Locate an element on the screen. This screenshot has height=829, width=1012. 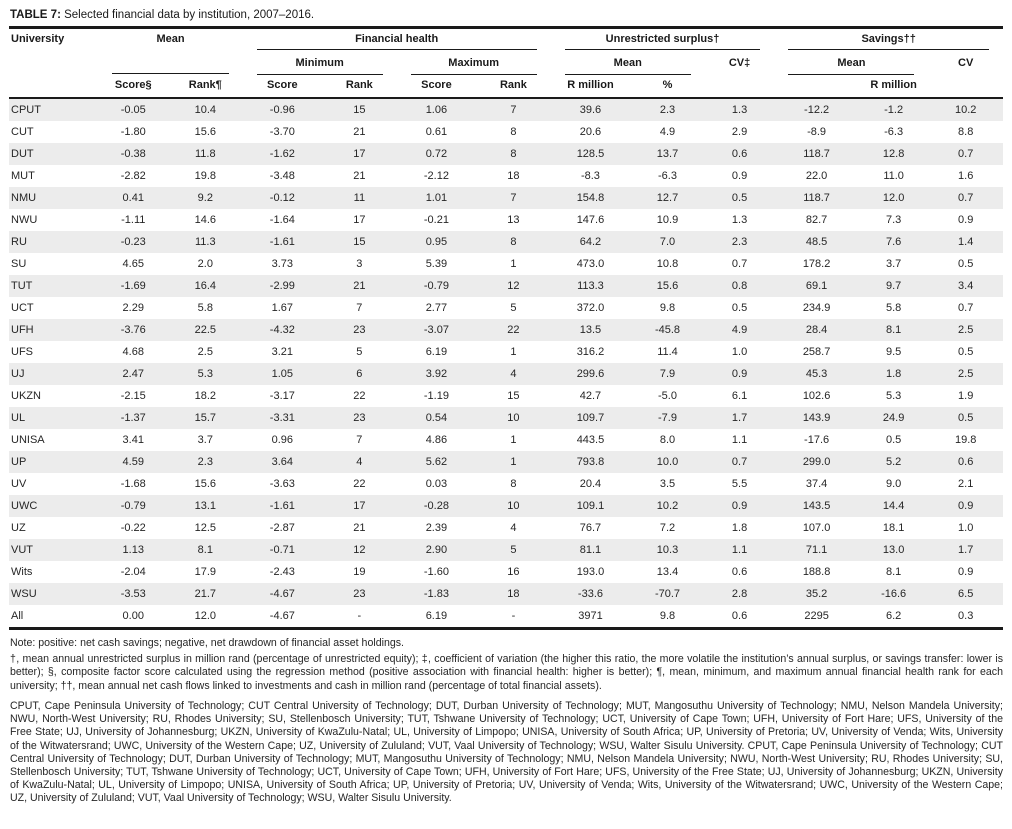
value-cell: 1.8 is located at coordinates (739, 528).